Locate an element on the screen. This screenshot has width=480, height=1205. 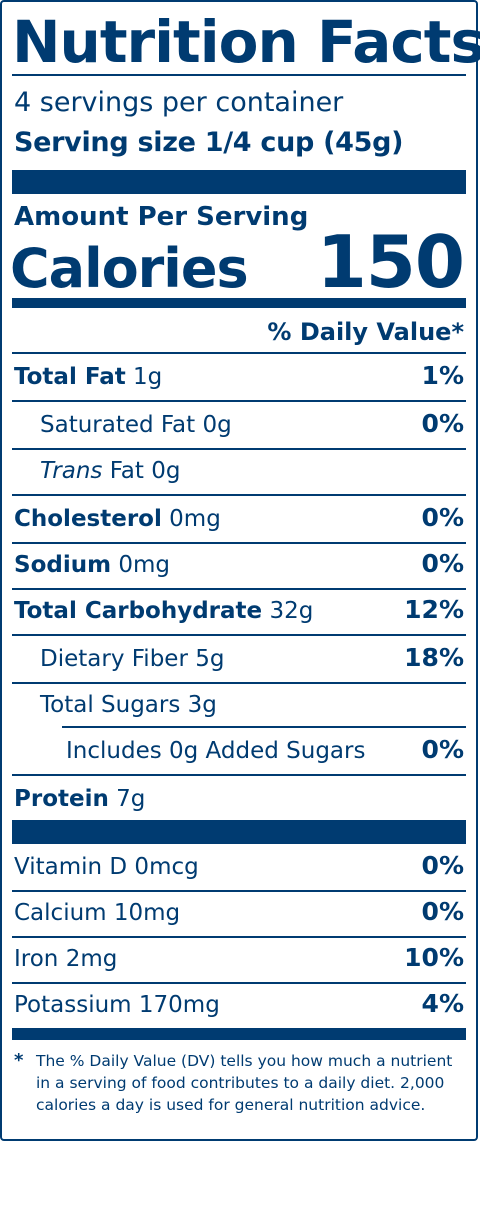
nutrient-amount: 32g is located at coordinates (291, 611).